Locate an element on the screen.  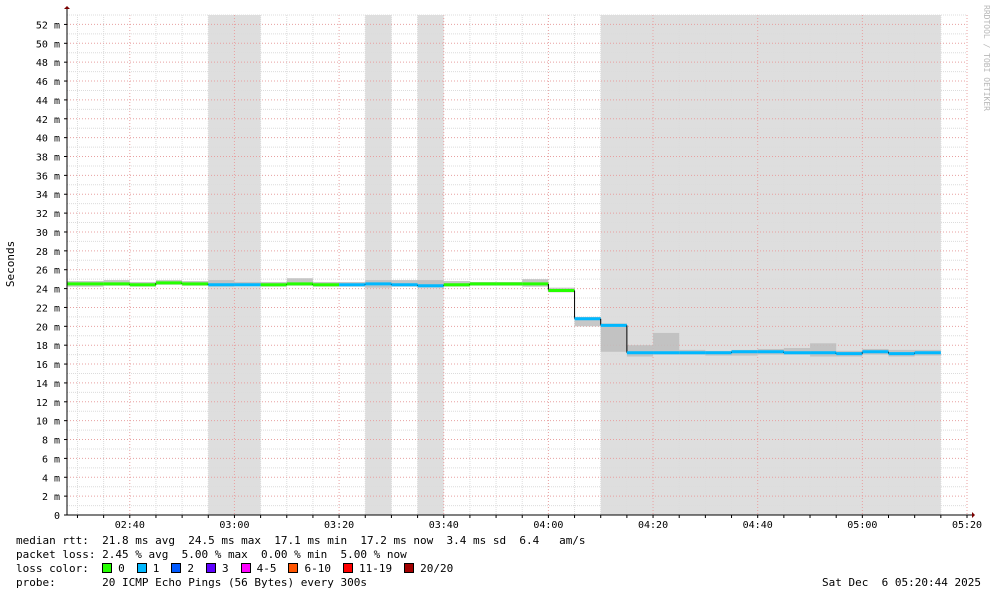
x-axis-arrow is located at coordinates (973, 515).